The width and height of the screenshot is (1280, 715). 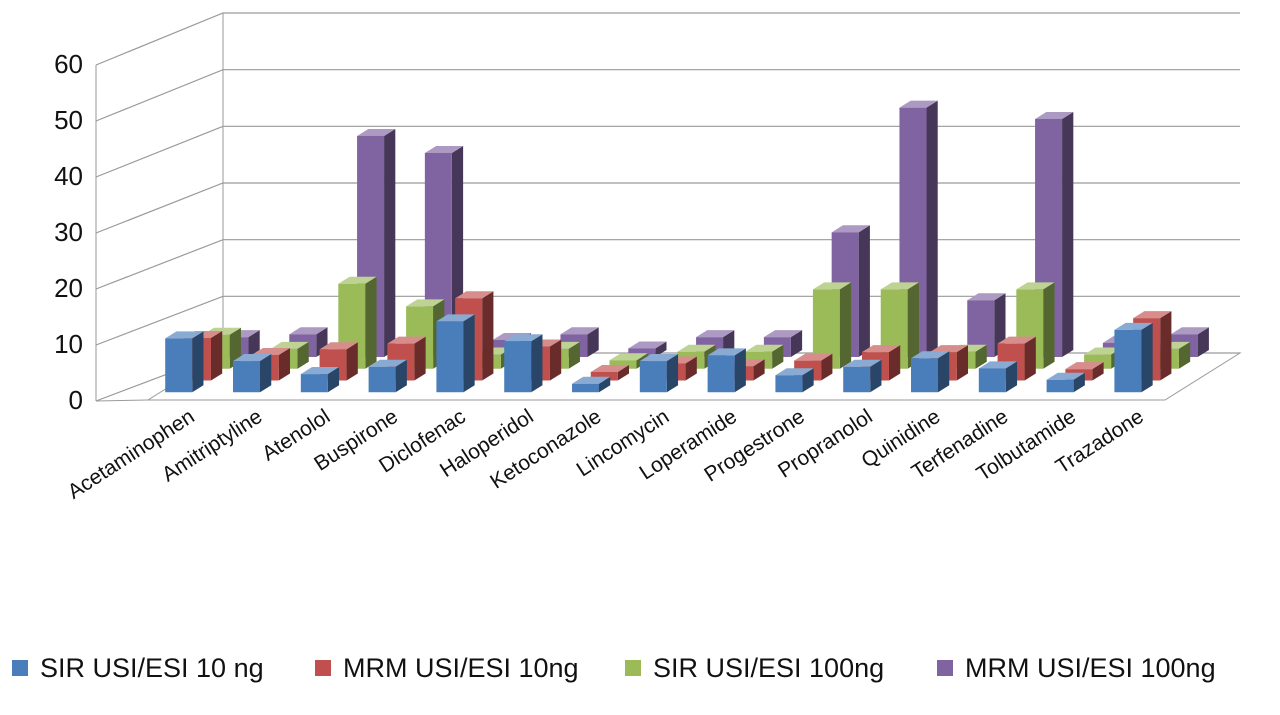 I want to click on legend-item: MRM USI/ESI 10ng, so click(x=447, y=668).